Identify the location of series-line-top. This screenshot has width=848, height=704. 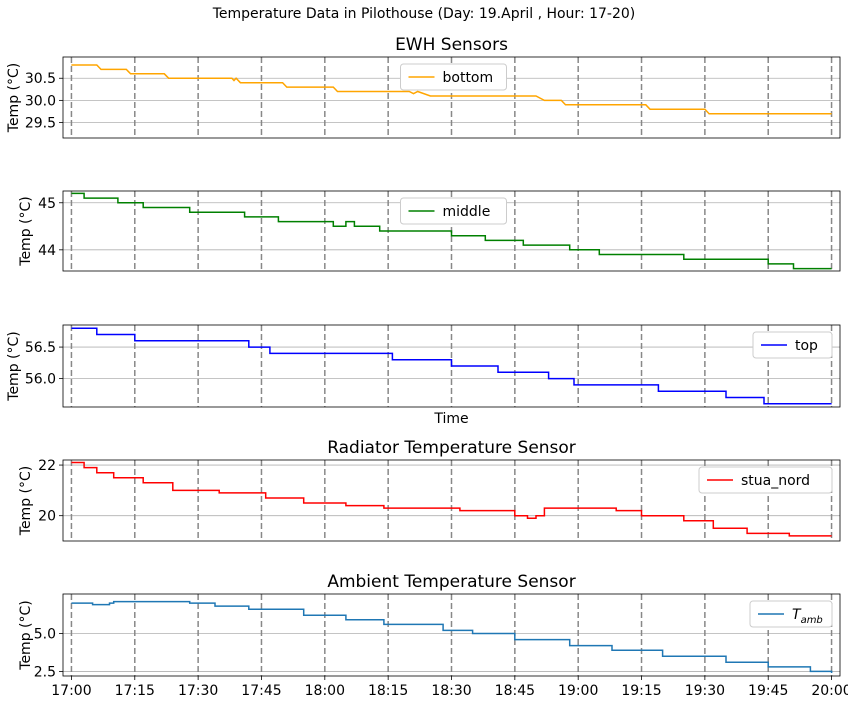
(451, 366).